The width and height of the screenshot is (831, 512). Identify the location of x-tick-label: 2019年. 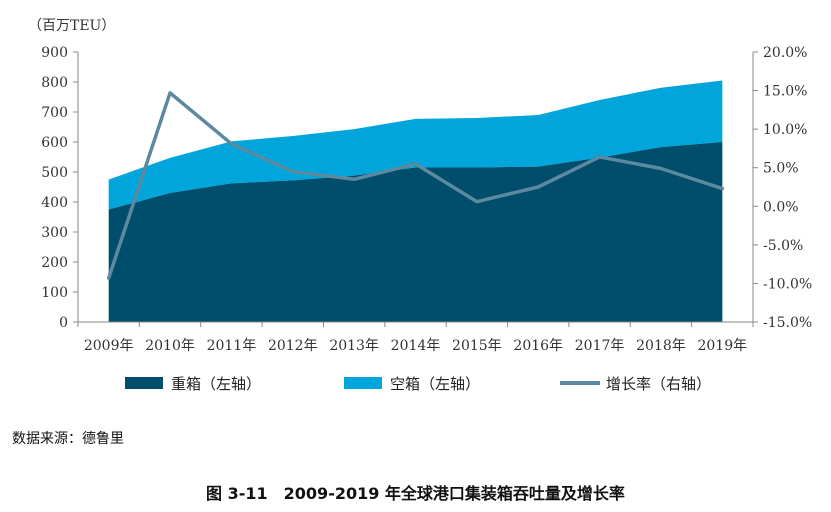
(722, 346).